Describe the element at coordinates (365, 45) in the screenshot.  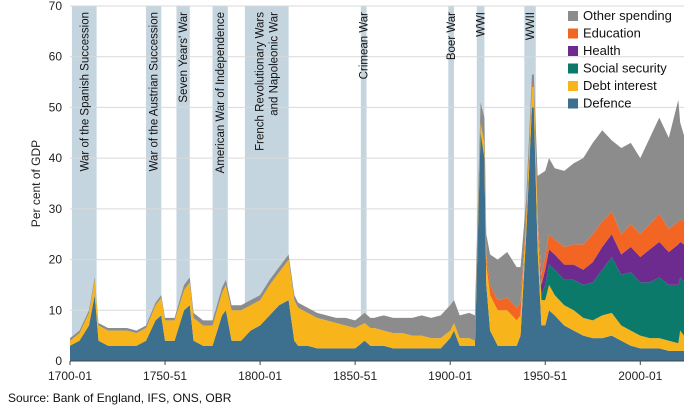
I see `war-label-5: Crimean War` at that location.